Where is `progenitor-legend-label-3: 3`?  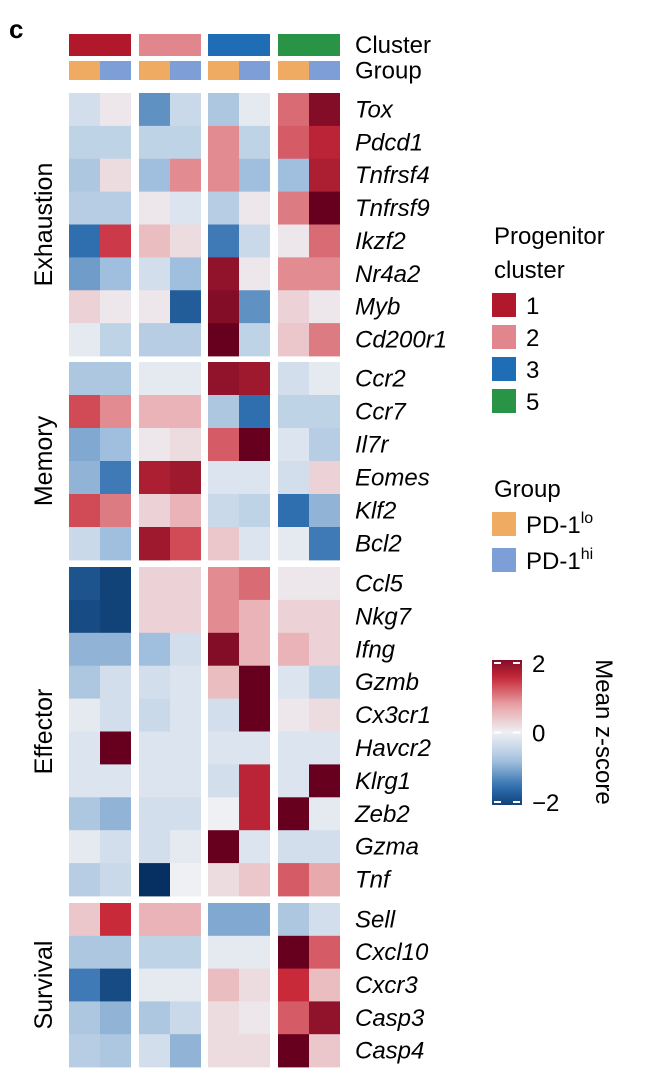
progenitor-legend-label-3: 3 is located at coordinates (532, 370).